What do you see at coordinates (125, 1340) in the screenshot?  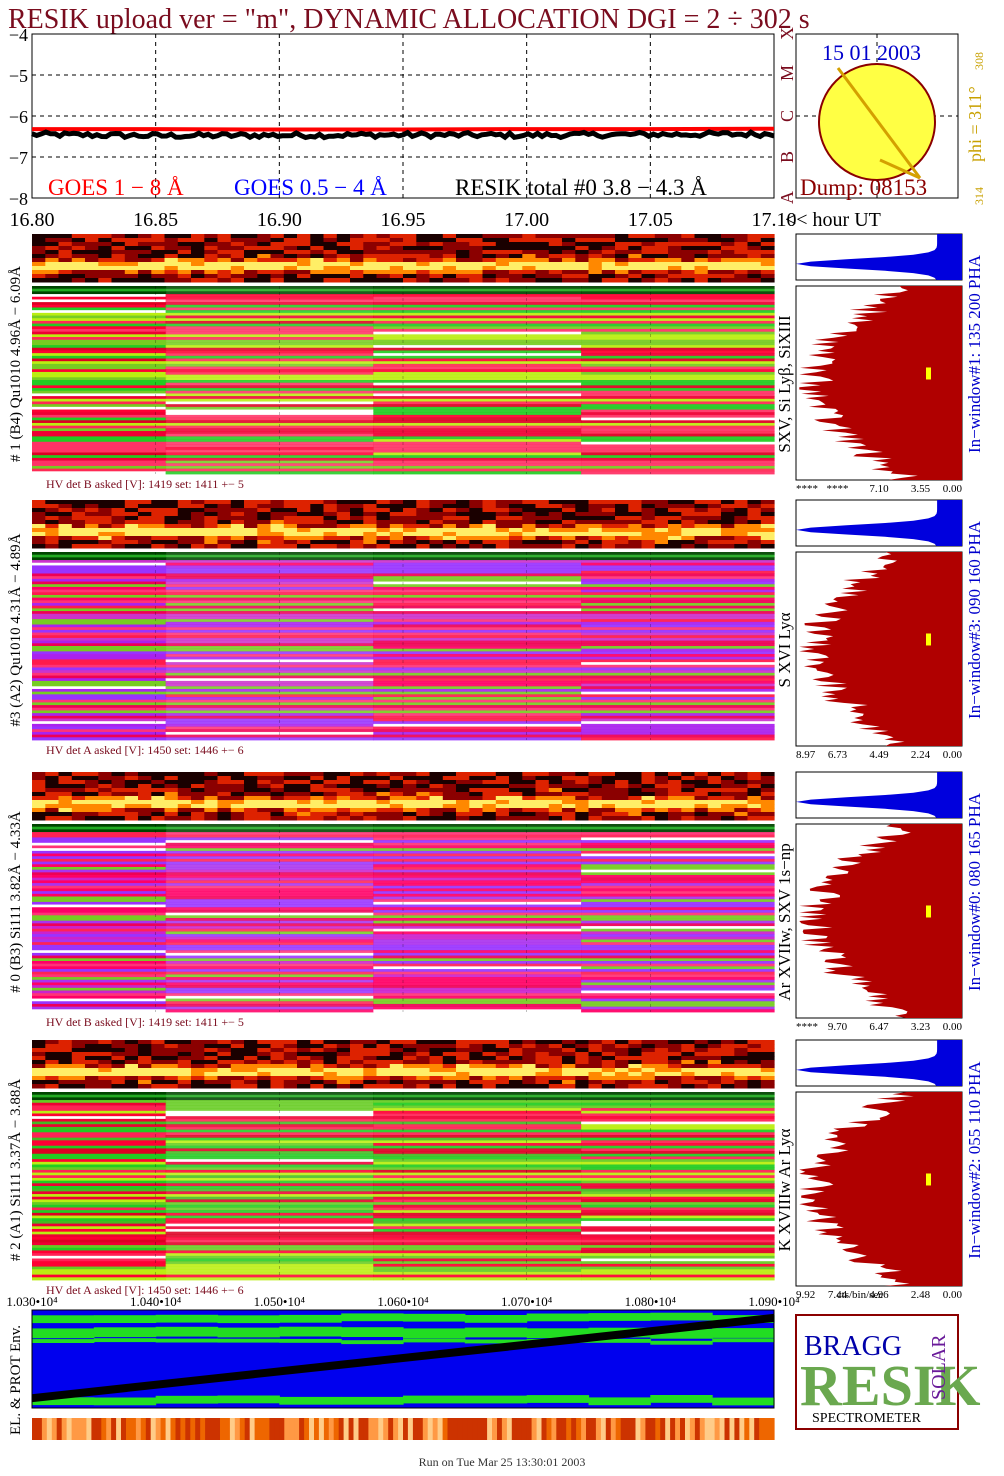 I see `env-band` at bounding box center [125, 1340].